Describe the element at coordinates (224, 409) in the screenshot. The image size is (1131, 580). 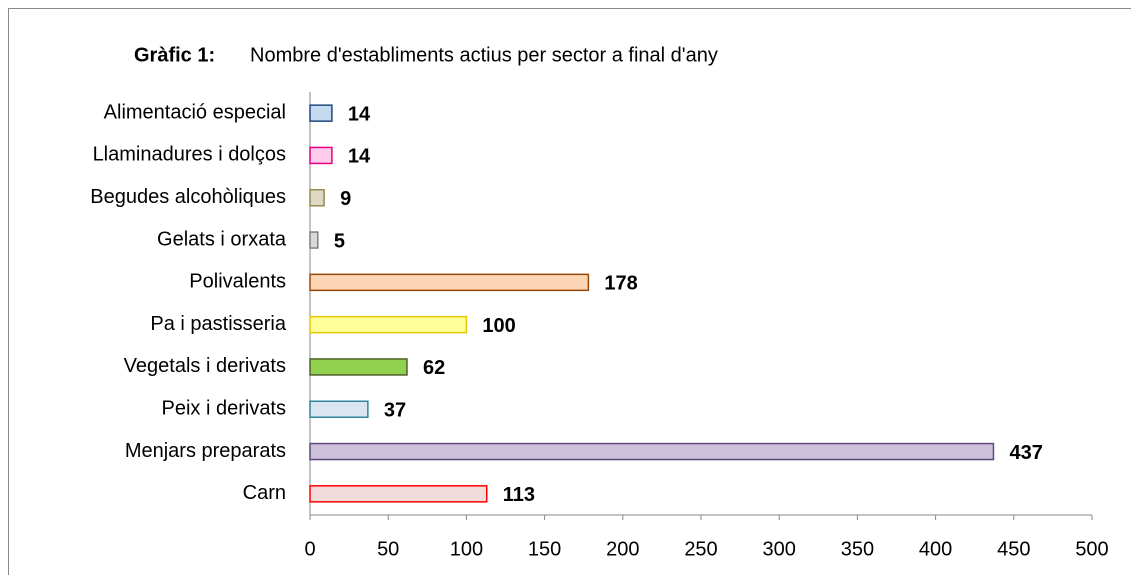
I see `y-tick-label: Peix i derivats` at that location.